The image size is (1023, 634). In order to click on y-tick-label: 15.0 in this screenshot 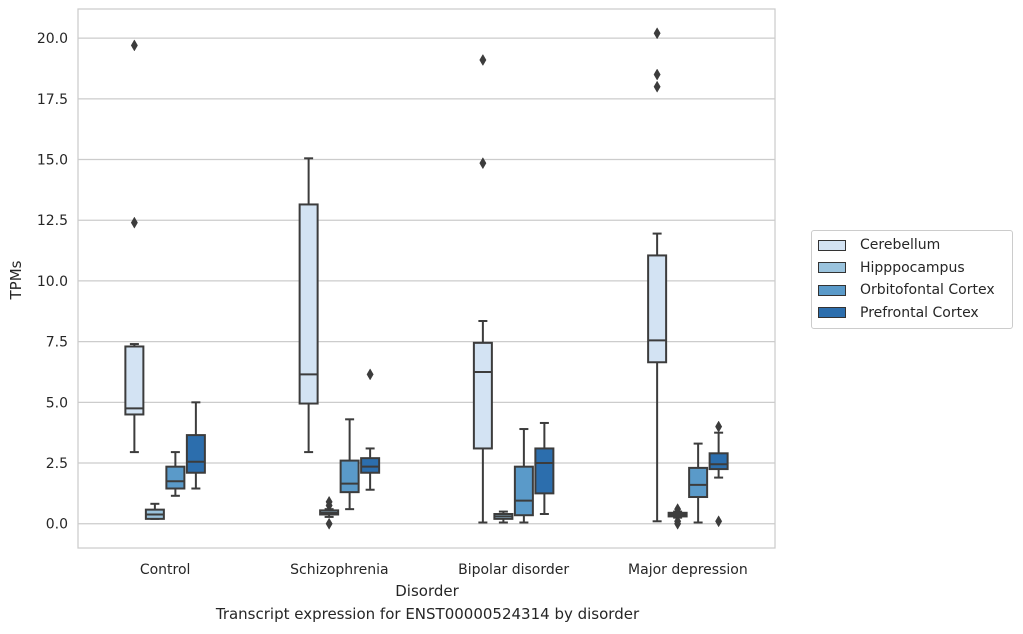, I will do `click(52, 161)`.